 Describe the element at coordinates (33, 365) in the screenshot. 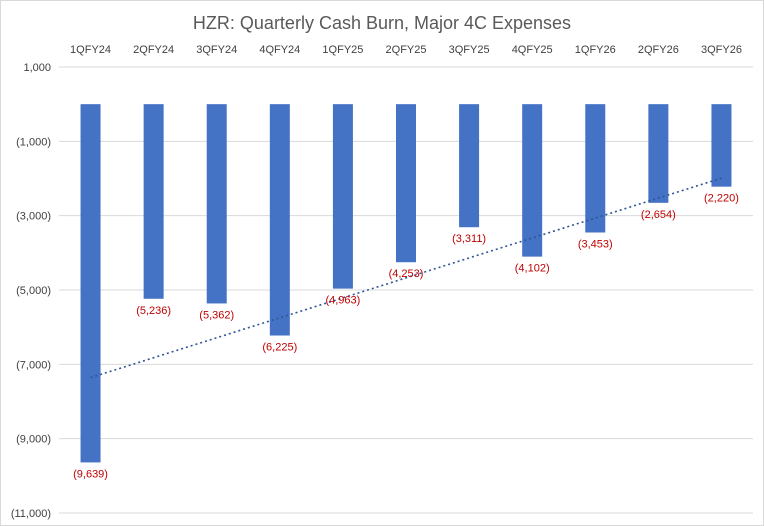

I see `y-tick-label: (7,000)` at that location.